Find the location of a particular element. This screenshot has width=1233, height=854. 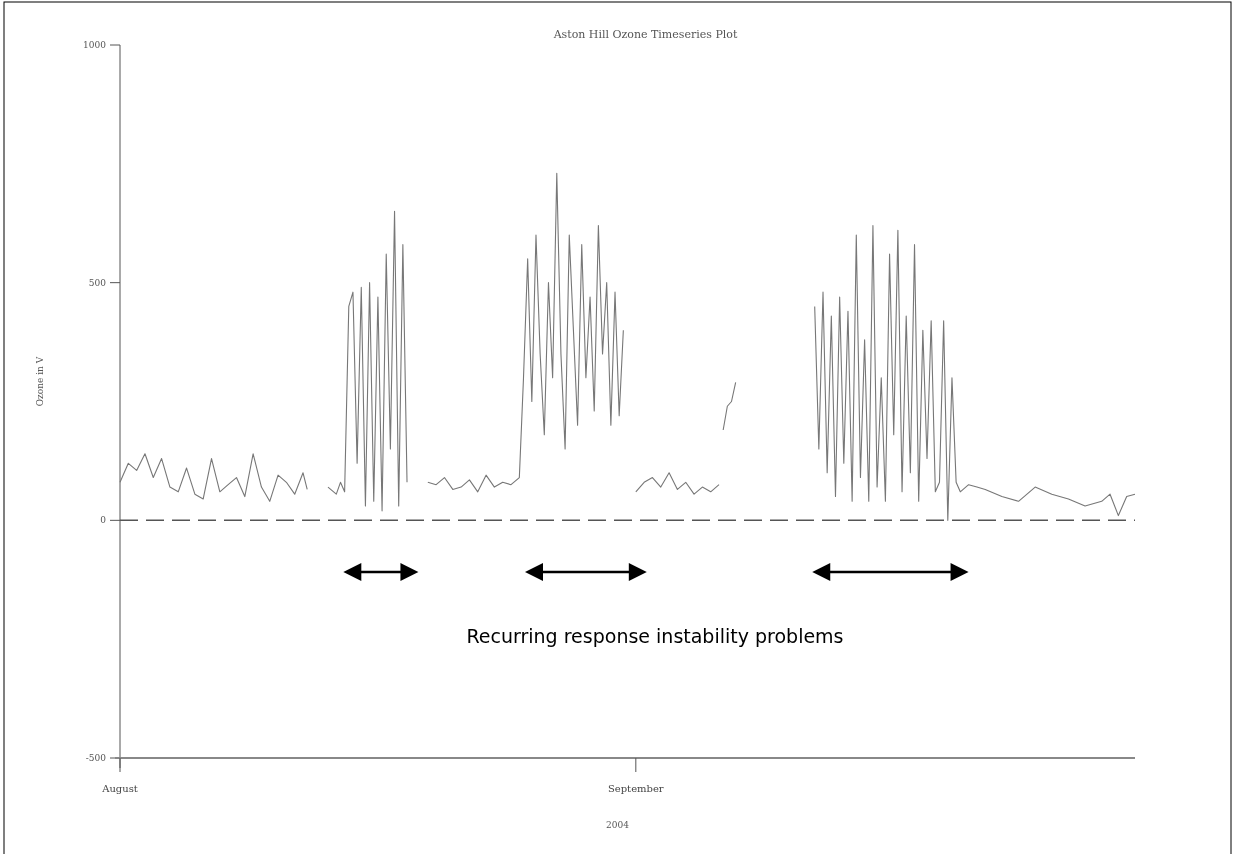

x-axis-title: 2004 is located at coordinates (618, 825).